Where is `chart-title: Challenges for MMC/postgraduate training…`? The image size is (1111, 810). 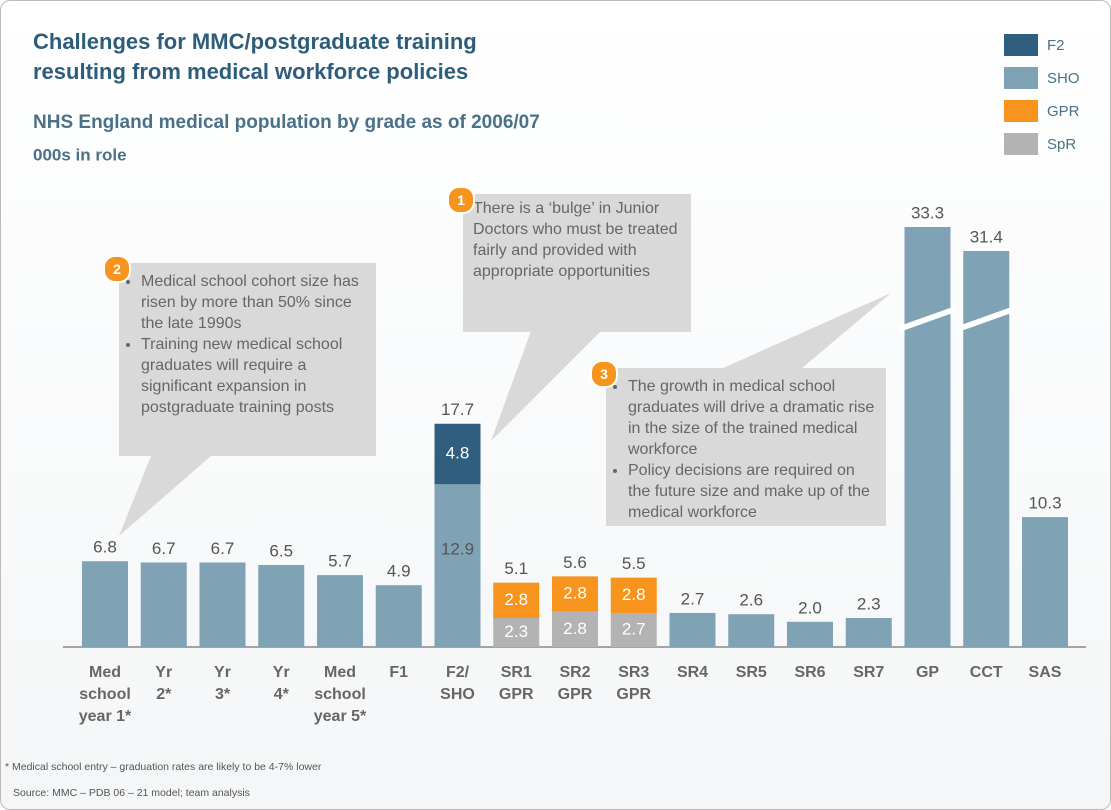
chart-title: Challenges for MMC/postgraduate training… is located at coordinates (255, 56).